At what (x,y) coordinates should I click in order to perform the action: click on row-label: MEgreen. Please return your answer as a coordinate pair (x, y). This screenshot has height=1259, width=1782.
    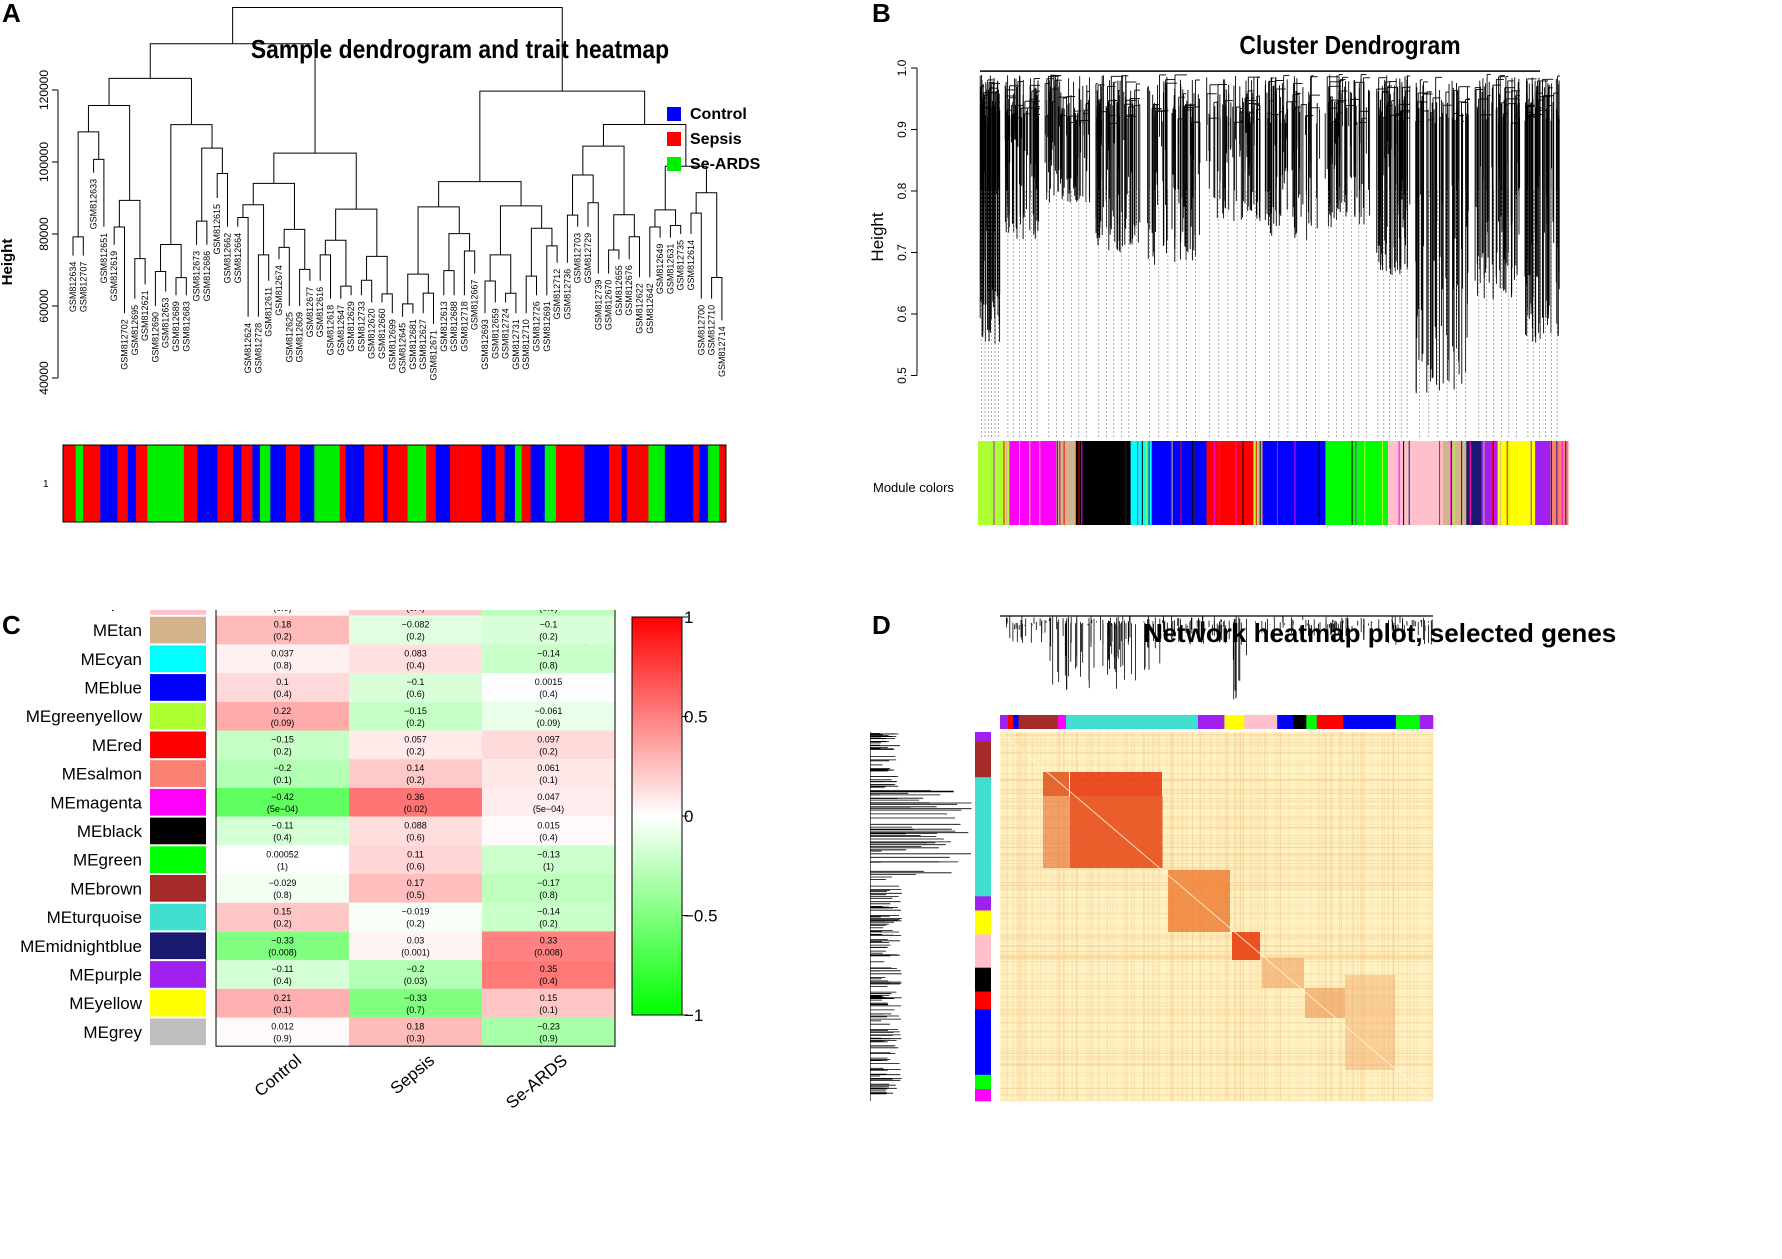
    Looking at the image, I should click on (107, 860).